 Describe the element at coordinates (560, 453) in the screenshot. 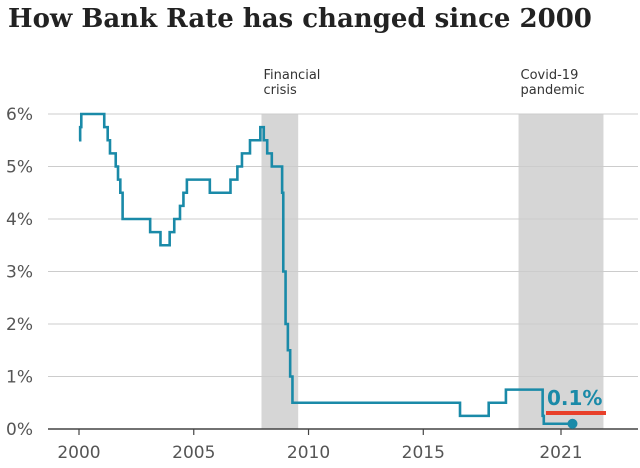

I see `x-tick-label: 2021` at that location.